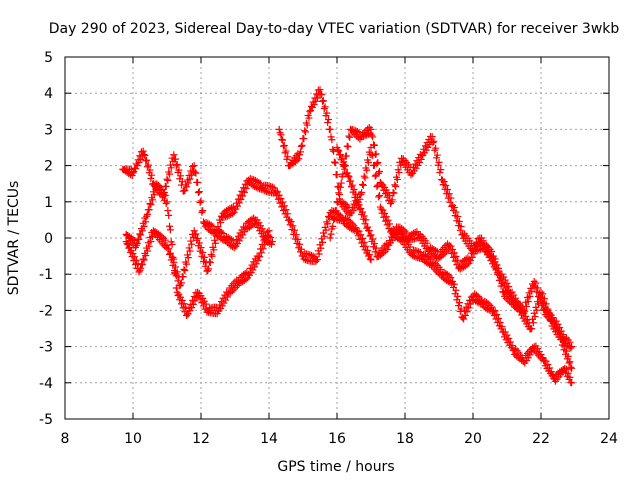 The image size is (640, 480). Describe the element at coordinates (48, 58) in the screenshot. I see `y-tick-label: 5` at that location.